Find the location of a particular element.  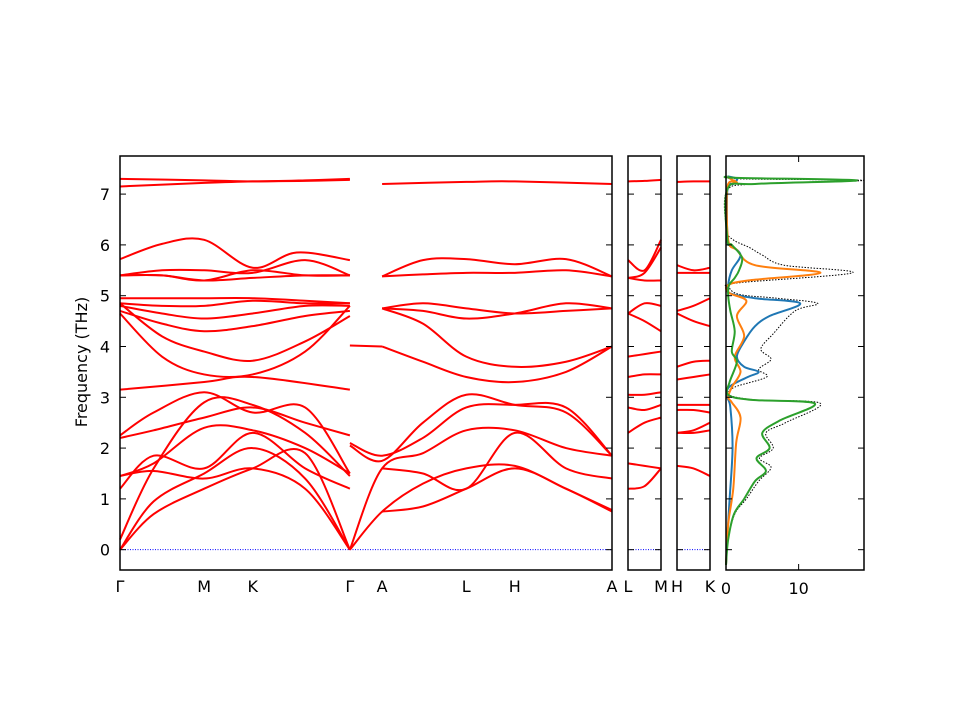

dos-frame is located at coordinates (795, 363).